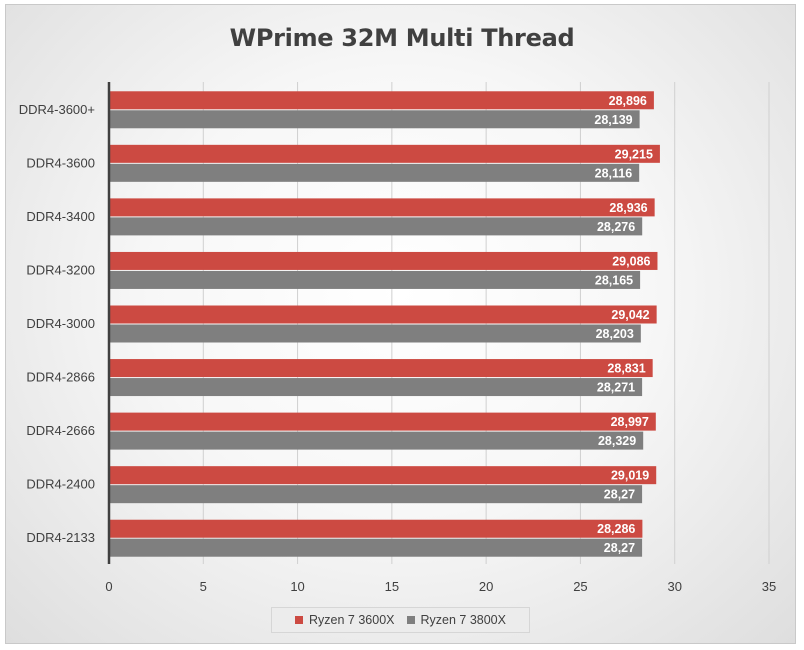 This screenshot has width=804, height=650. What do you see at coordinates (631, 261) in the screenshot?
I see `data-label: 29,086` at bounding box center [631, 261].